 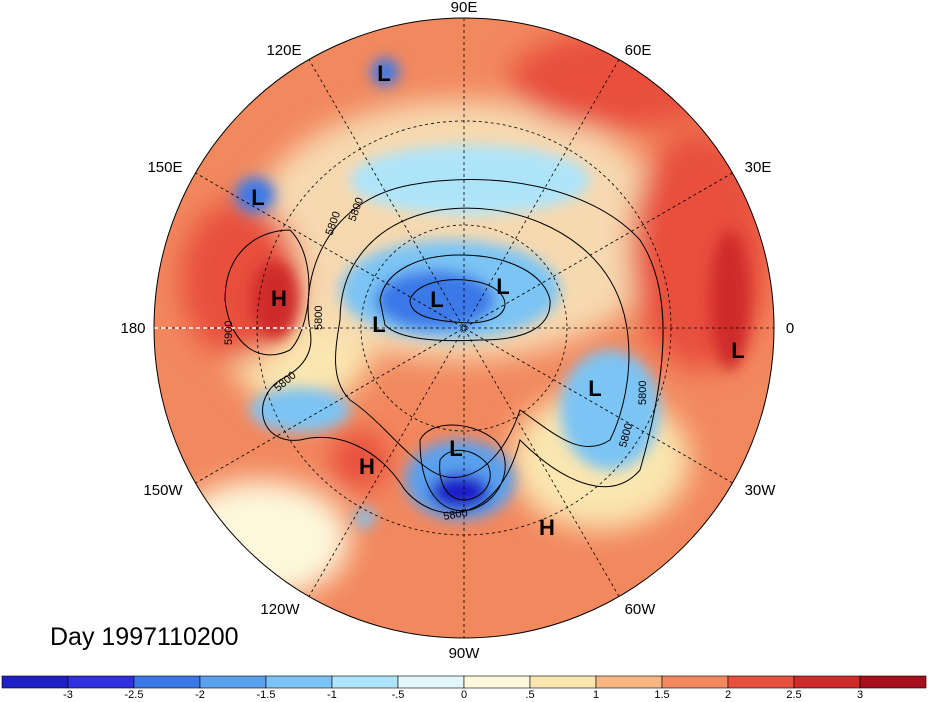 I want to click on colorbar: -3 -2.5 -2 -1.5 -1 -.5 0 .5 1 1.5 2 2.5 3, so click(x=464, y=688).